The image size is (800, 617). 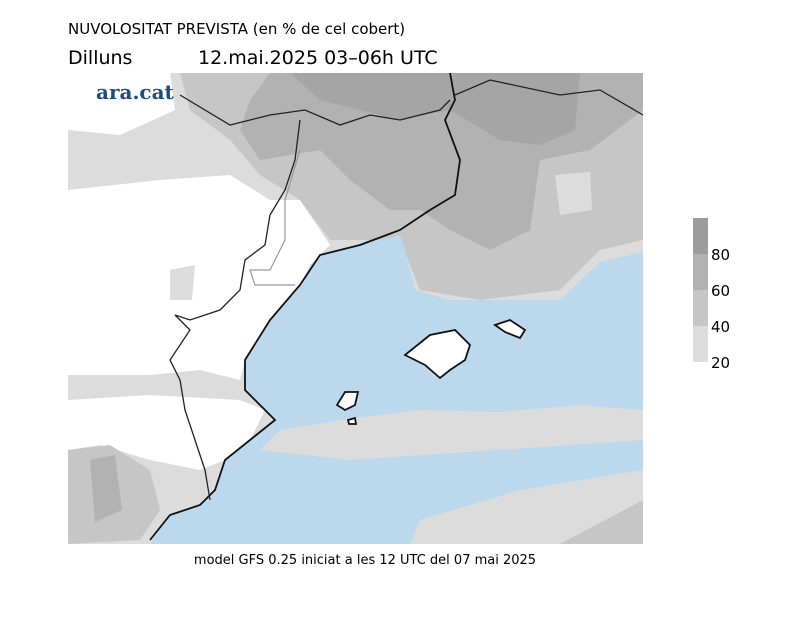 What do you see at coordinates (275, 217) in the screenshot?
I see `region-border` at bounding box center [275, 217].